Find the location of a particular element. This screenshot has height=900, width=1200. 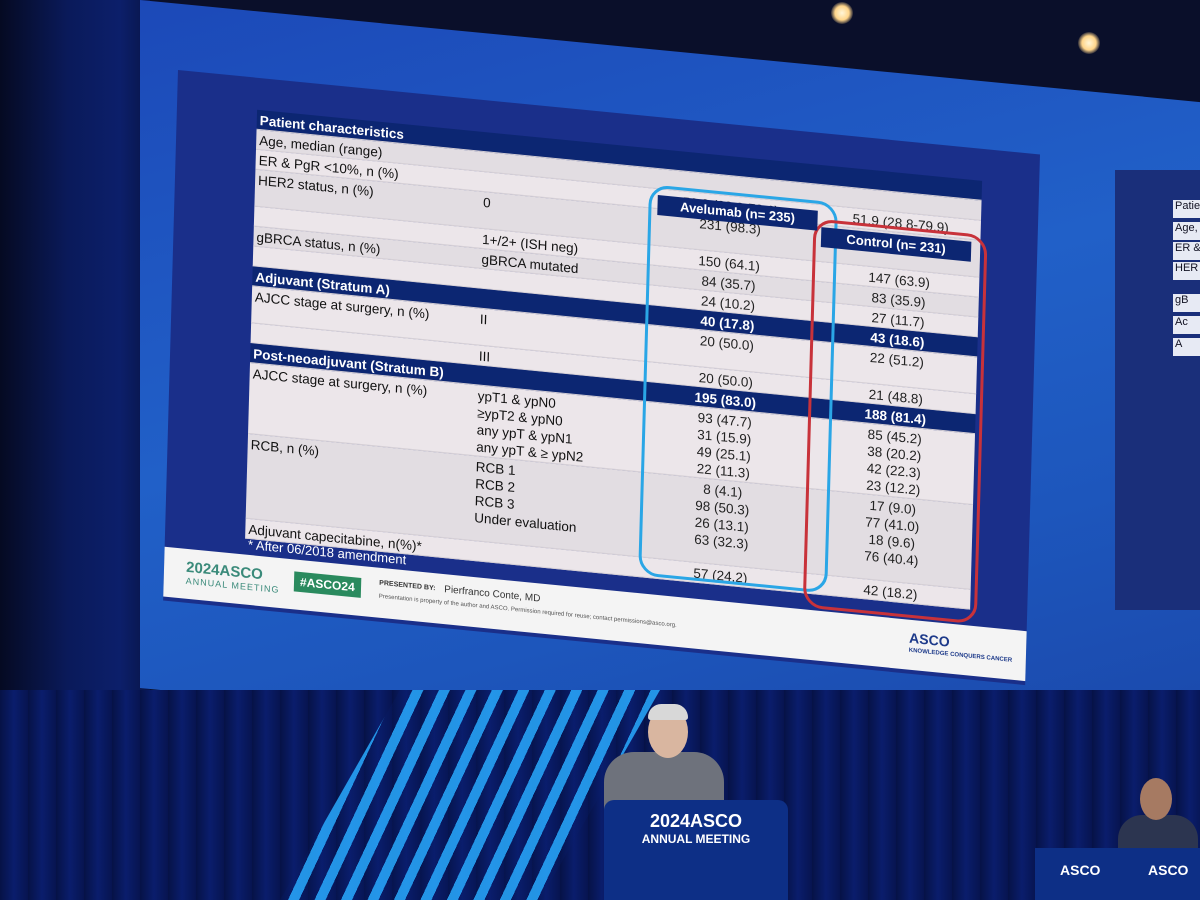

side-screen-row: Age, is located at coordinates (1186, 231).